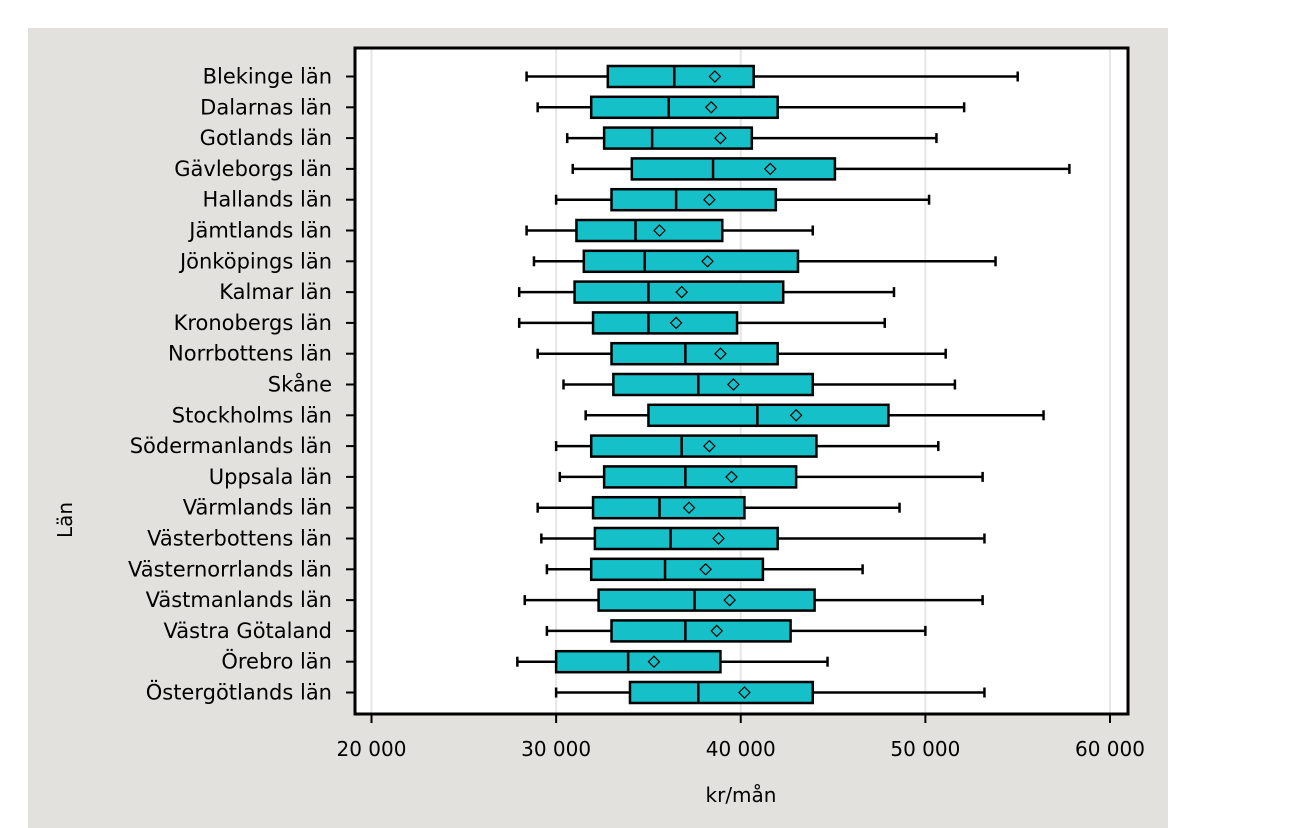  Describe the element at coordinates (925, 749) in the screenshot. I see `x-tick-label: 50 000` at that location.